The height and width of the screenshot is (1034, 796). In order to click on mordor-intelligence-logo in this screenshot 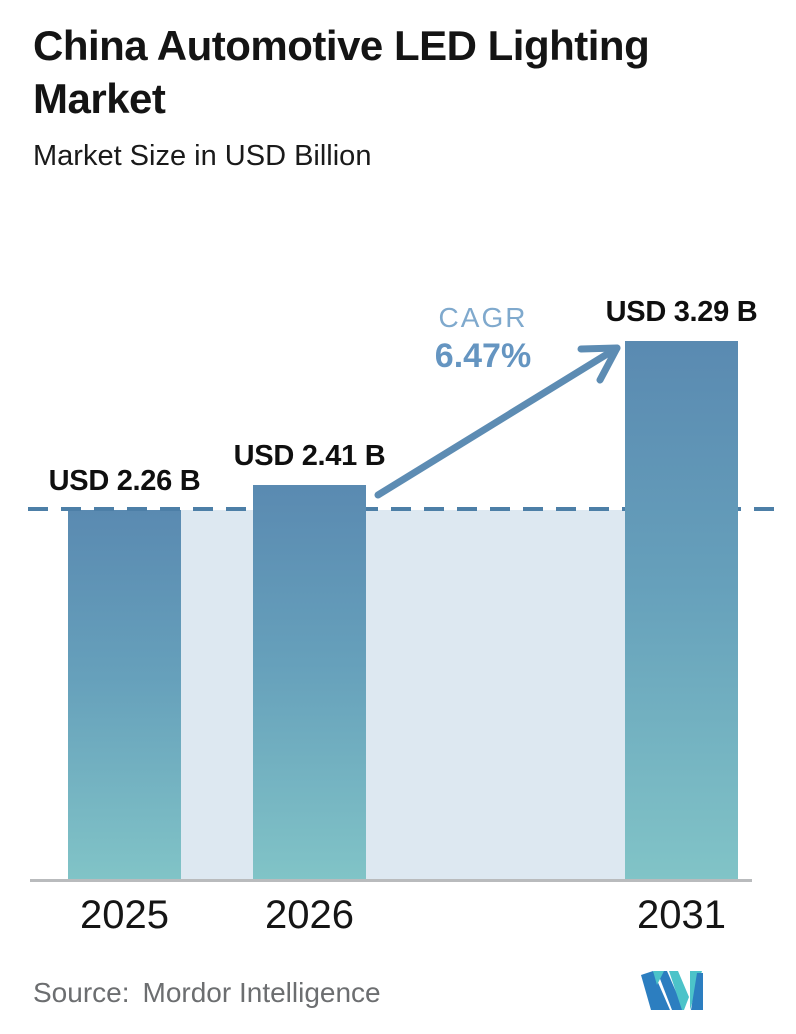, I will do `click(672, 990)`.